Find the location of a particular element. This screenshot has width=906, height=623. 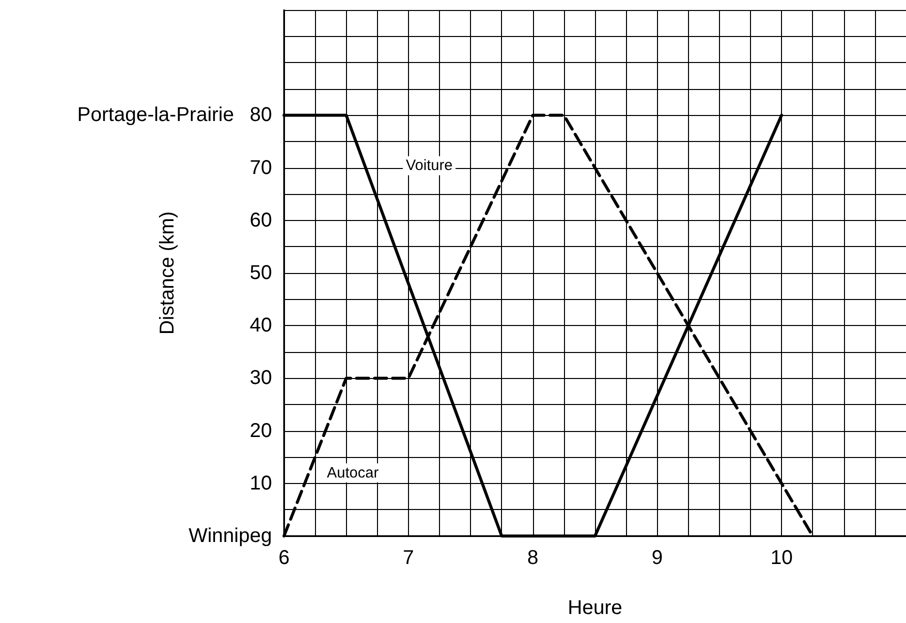

x-tick-label: 8 is located at coordinates (532, 558).